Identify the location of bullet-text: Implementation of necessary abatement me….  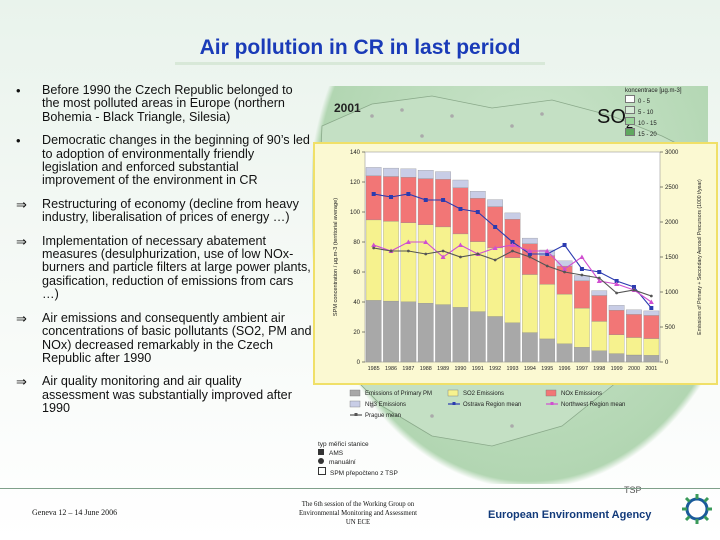
(176, 267).